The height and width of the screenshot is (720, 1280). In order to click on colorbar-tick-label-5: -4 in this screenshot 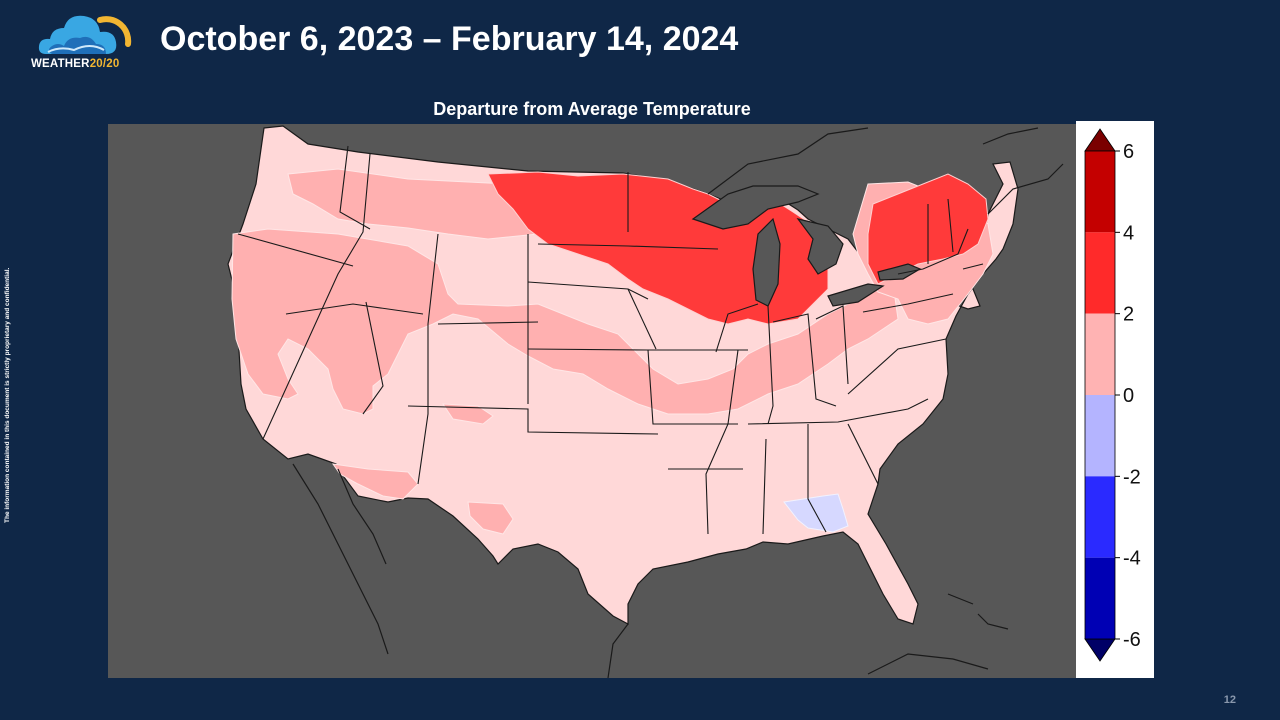, I will do `click(1132, 559)`.